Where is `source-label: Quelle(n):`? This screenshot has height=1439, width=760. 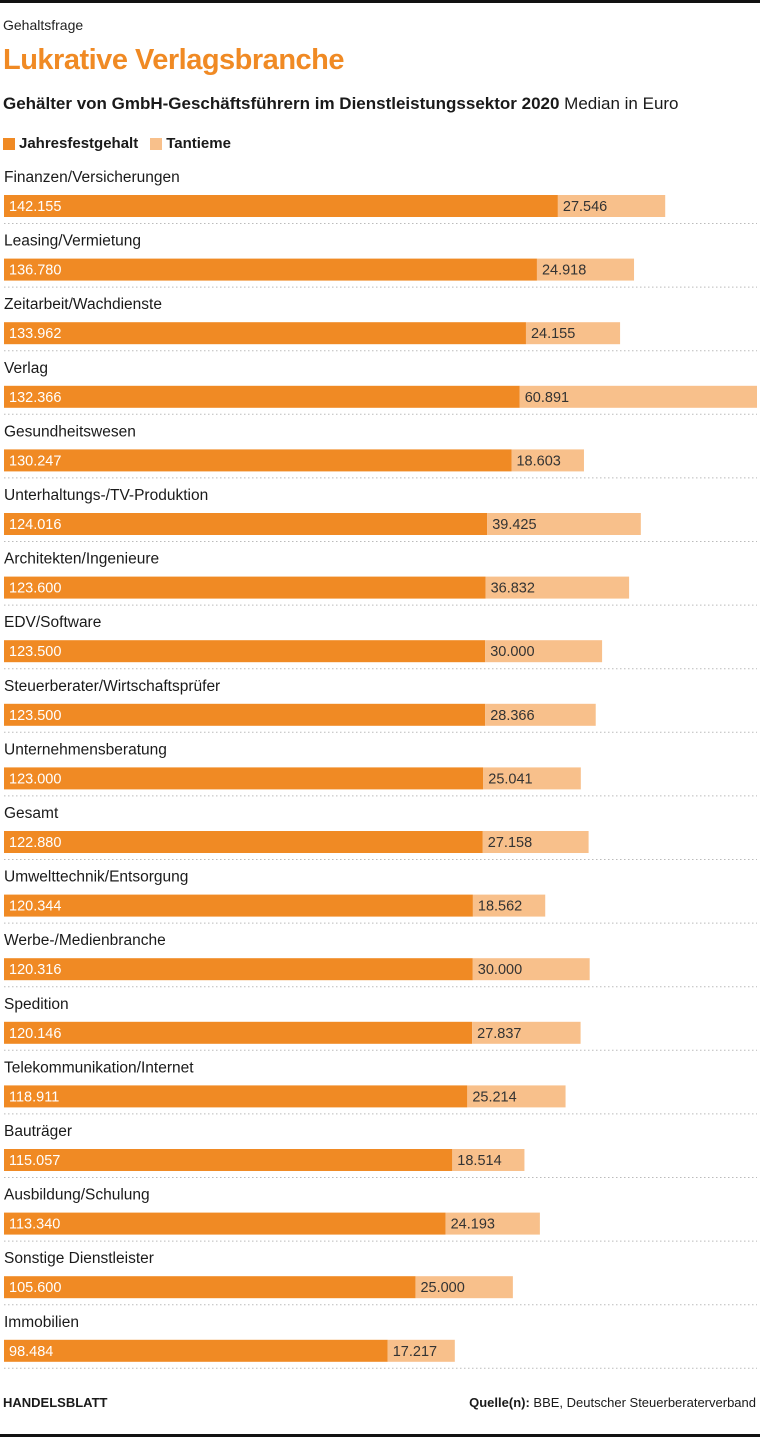
source-label: Quelle(n): is located at coordinates (499, 1402).